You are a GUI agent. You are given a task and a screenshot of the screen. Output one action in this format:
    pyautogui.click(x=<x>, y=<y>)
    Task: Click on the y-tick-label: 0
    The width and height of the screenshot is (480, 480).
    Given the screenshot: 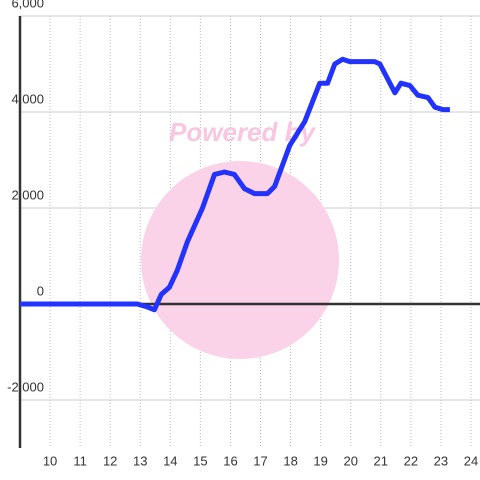 What is the action you would take?
    pyautogui.click(x=40, y=290)
    